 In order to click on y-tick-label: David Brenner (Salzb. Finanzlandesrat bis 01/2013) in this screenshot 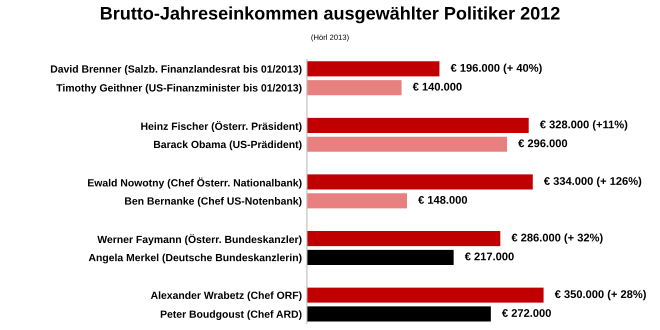, I will do `click(176, 70)`.